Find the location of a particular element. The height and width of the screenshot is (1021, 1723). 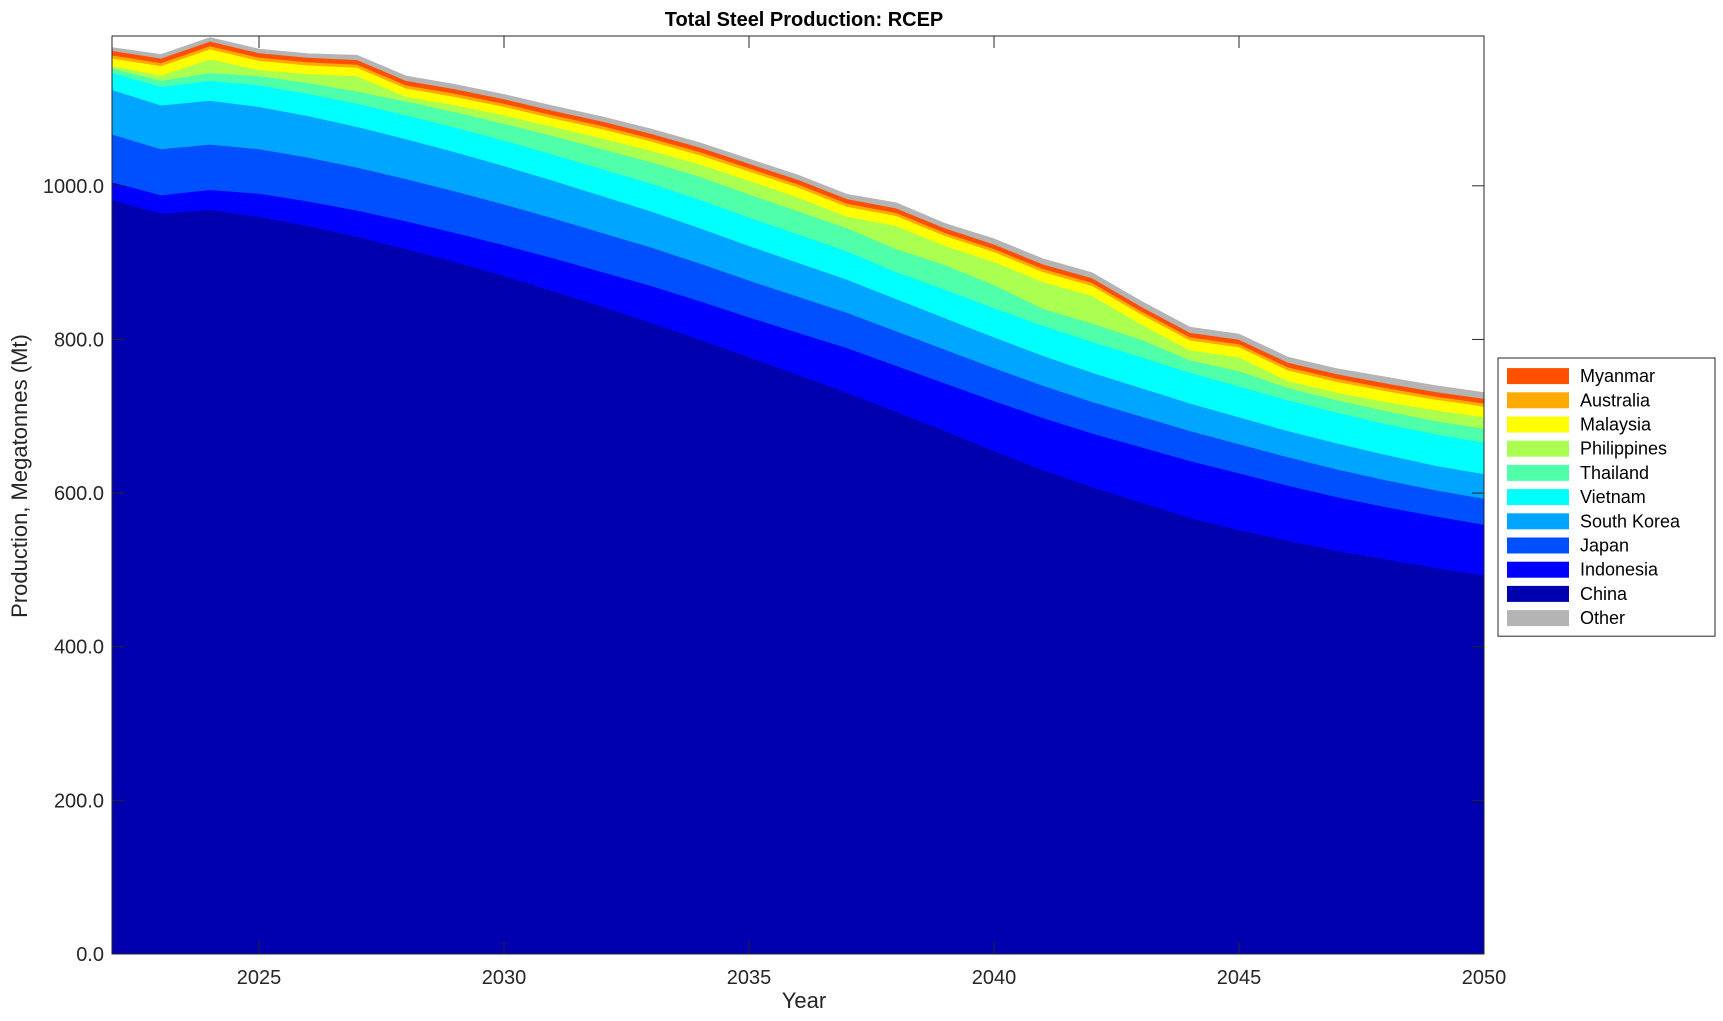

x-tick-label: 2045 is located at coordinates (1239, 978).